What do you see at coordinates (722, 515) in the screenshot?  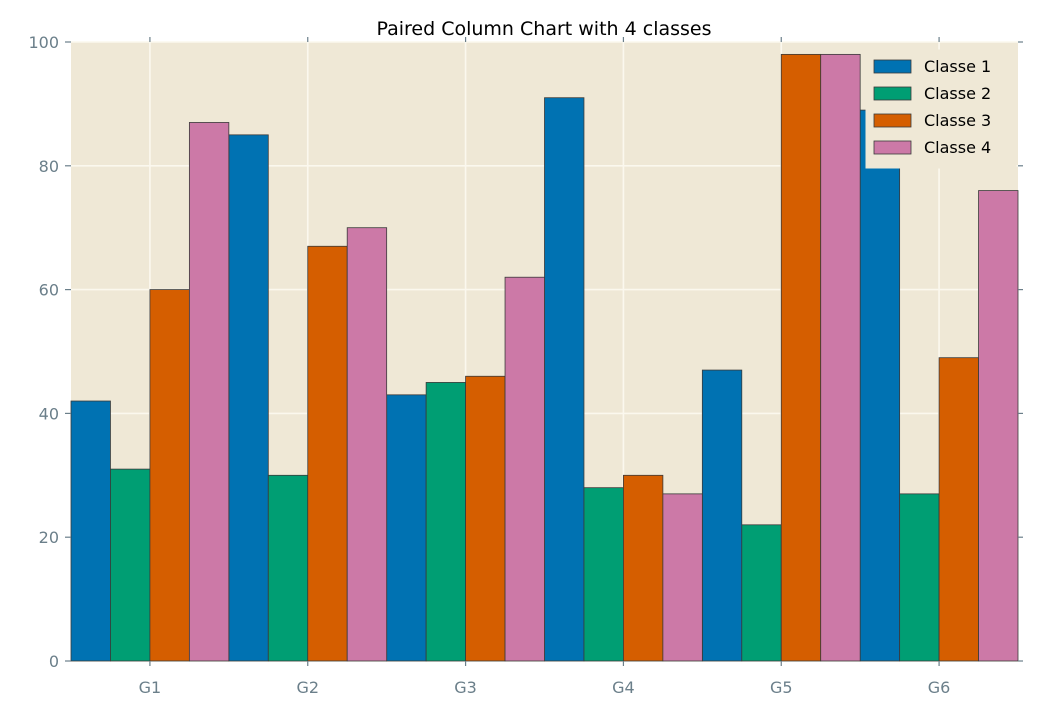 I see `bar-classe-1-g5` at bounding box center [722, 515].